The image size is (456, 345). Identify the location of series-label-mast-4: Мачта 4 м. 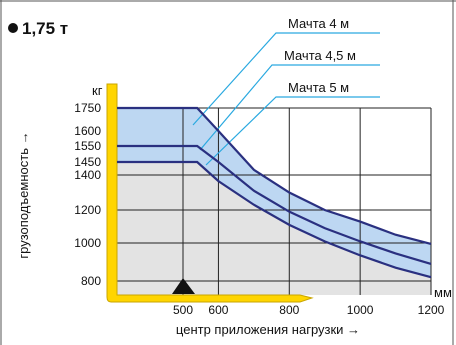
(318, 23).